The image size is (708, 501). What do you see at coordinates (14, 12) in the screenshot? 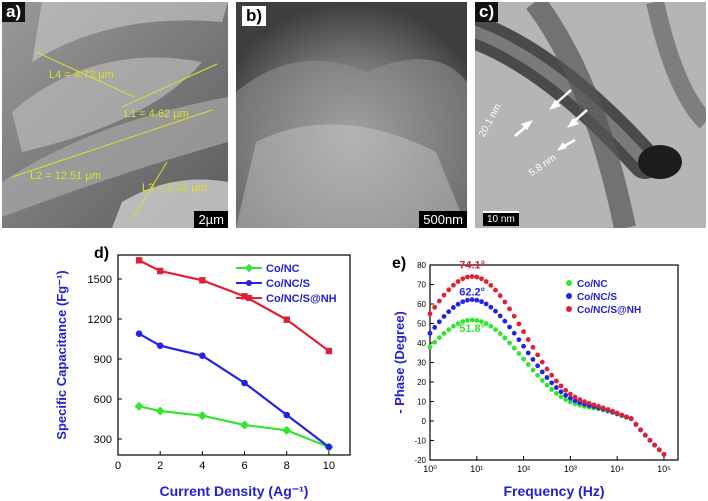
I see `panel-a-label: a)` at bounding box center [14, 12].